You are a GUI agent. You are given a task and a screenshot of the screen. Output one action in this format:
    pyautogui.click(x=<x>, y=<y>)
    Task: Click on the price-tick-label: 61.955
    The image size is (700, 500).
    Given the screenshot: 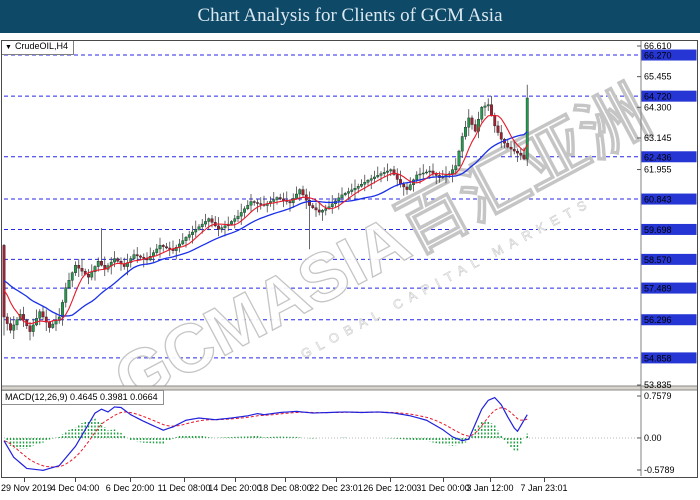 What is the action you would take?
    pyautogui.click(x=658, y=170)
    